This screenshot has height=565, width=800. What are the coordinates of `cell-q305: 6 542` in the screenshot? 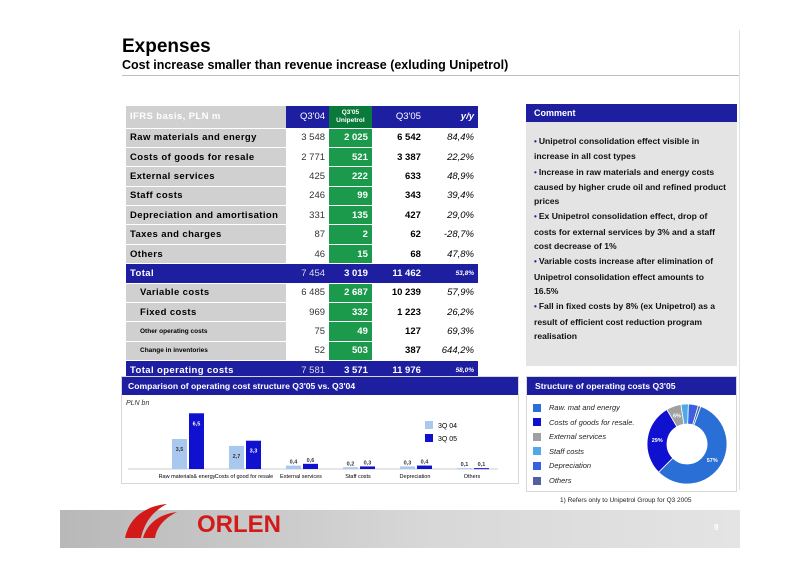 It's located at (398, 138).